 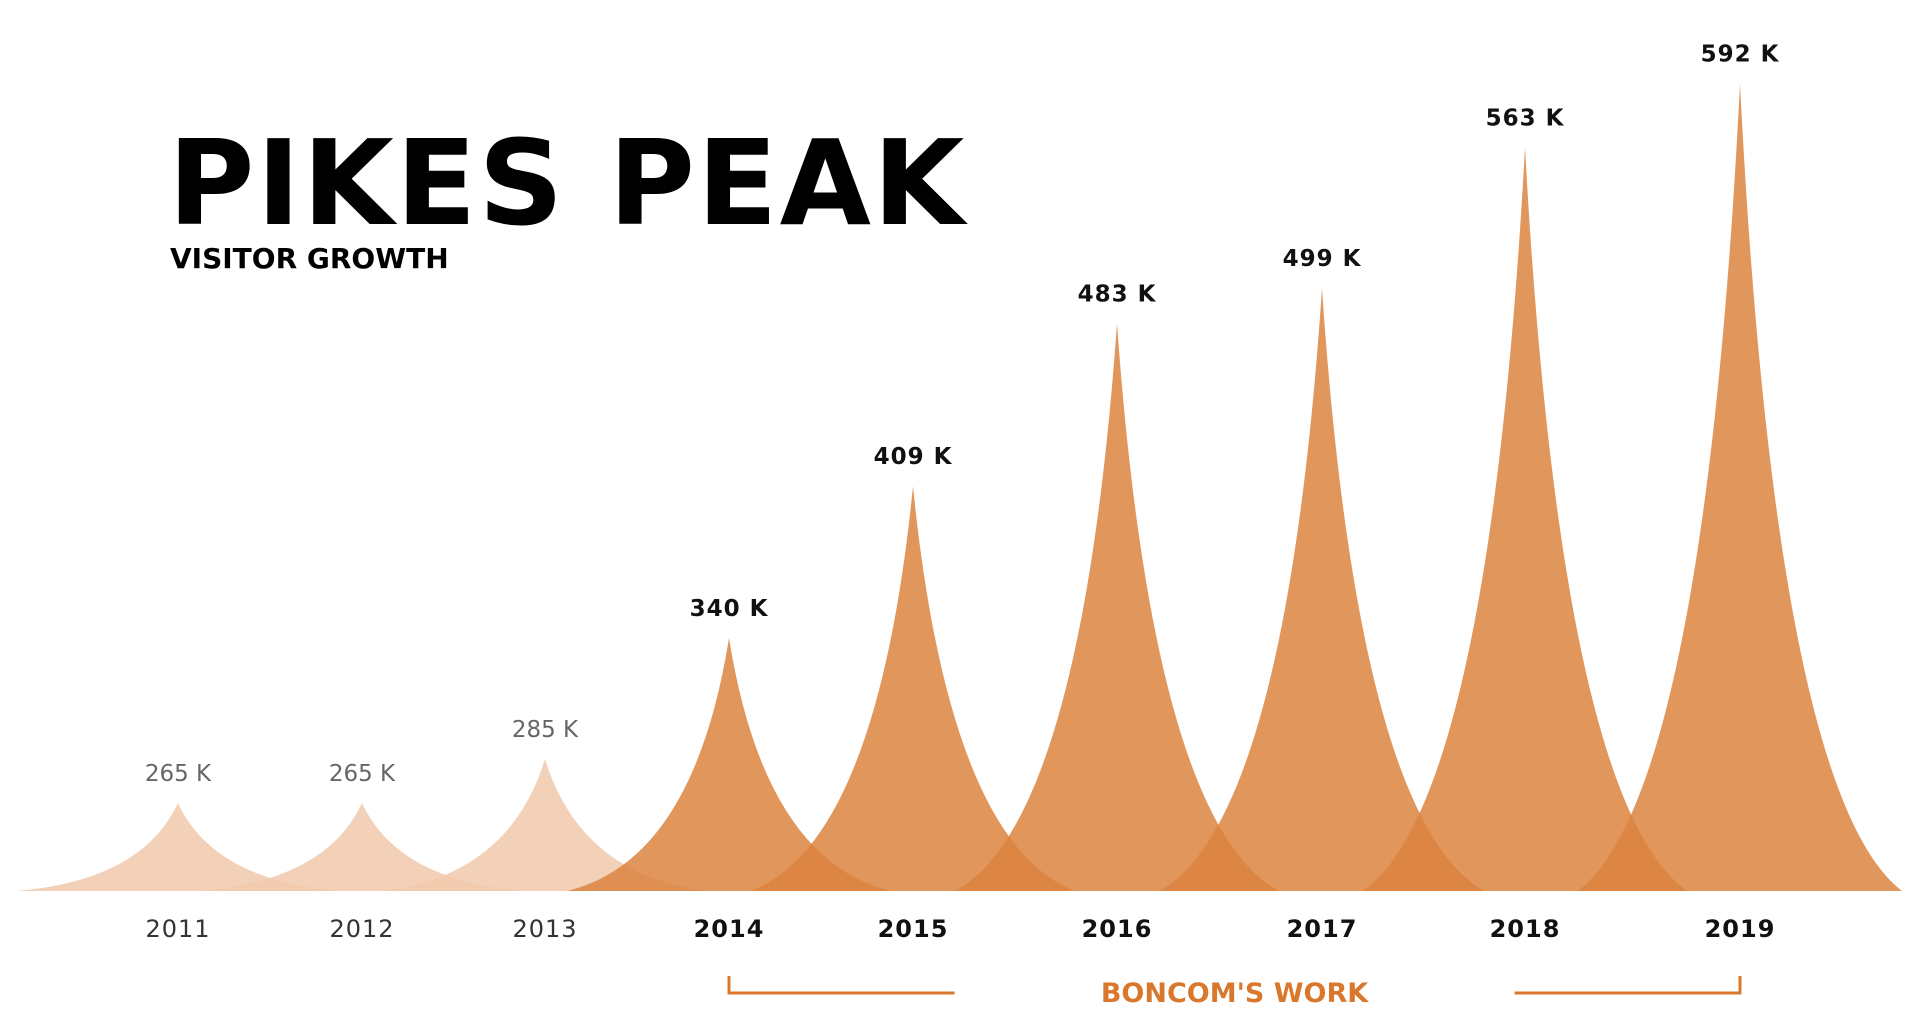 I want to click on value-label: 563 K, so click(x=1525, y=118).